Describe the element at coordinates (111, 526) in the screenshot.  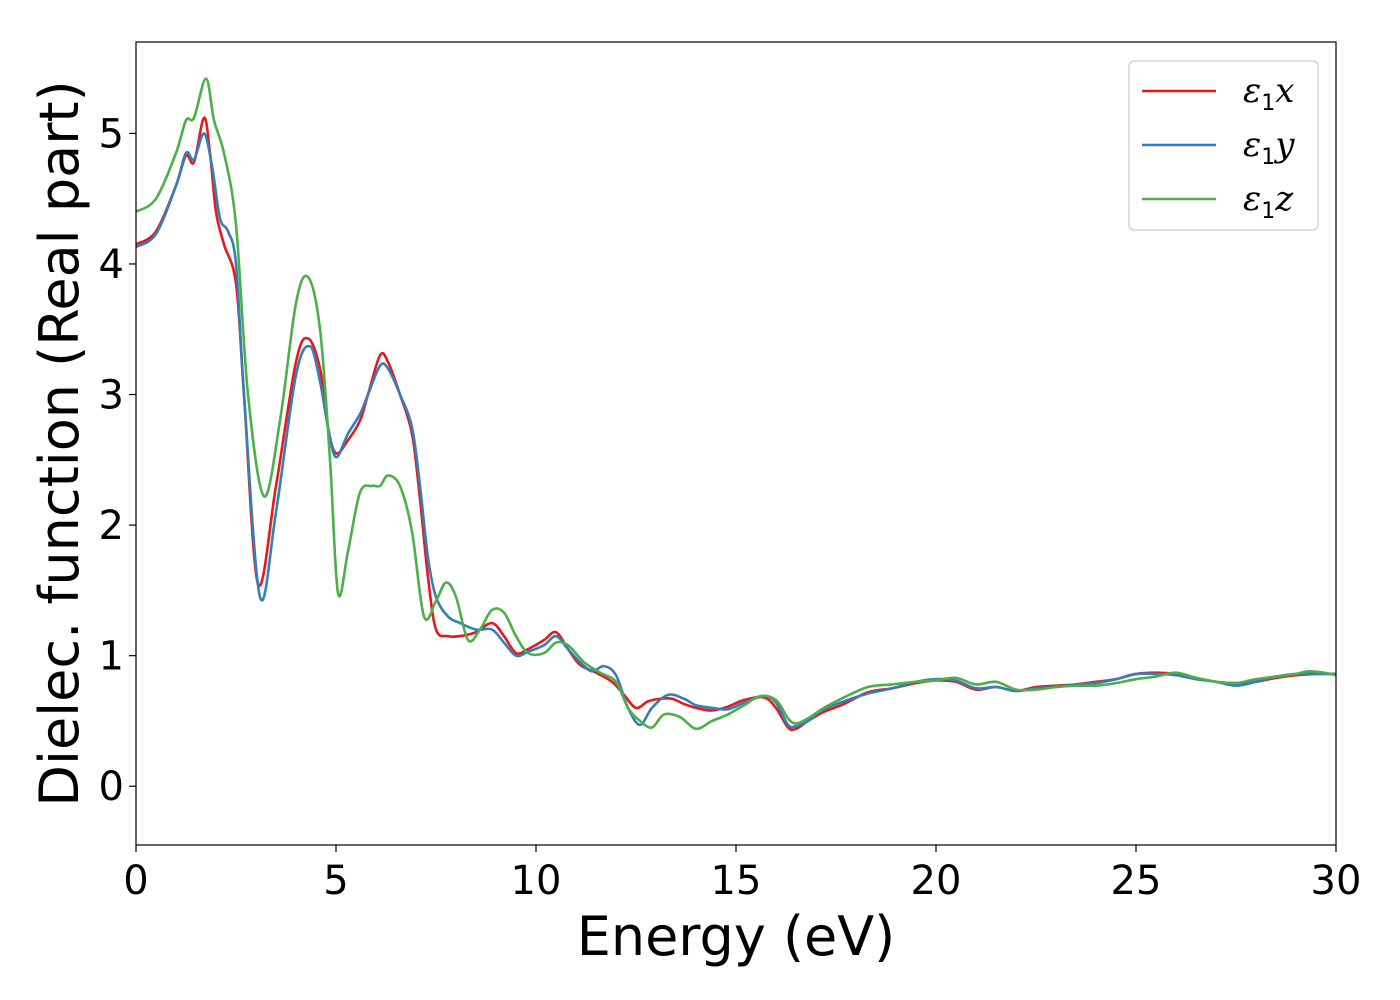
I see `y-tick-label: 2` at that location.